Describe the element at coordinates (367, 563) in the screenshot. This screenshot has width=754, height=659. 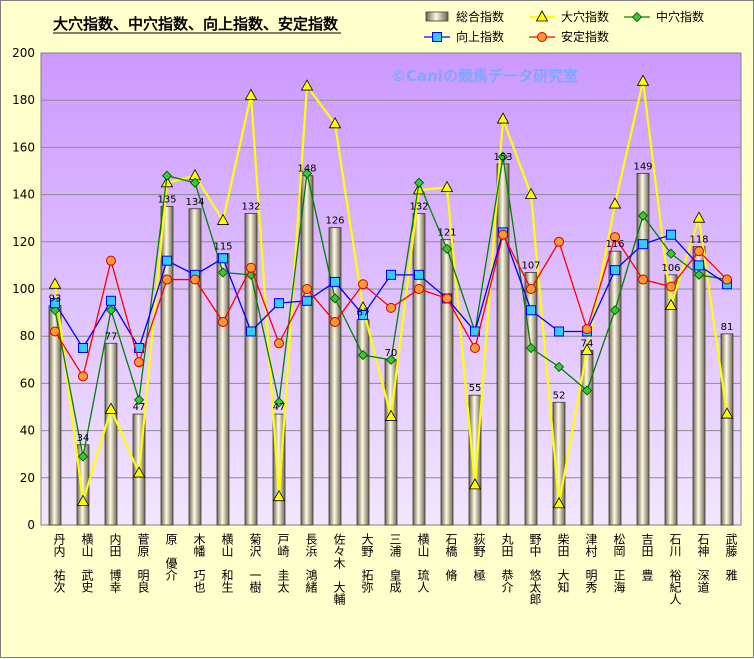
I see `x-tick-label: 大野 拓弥` at that location.